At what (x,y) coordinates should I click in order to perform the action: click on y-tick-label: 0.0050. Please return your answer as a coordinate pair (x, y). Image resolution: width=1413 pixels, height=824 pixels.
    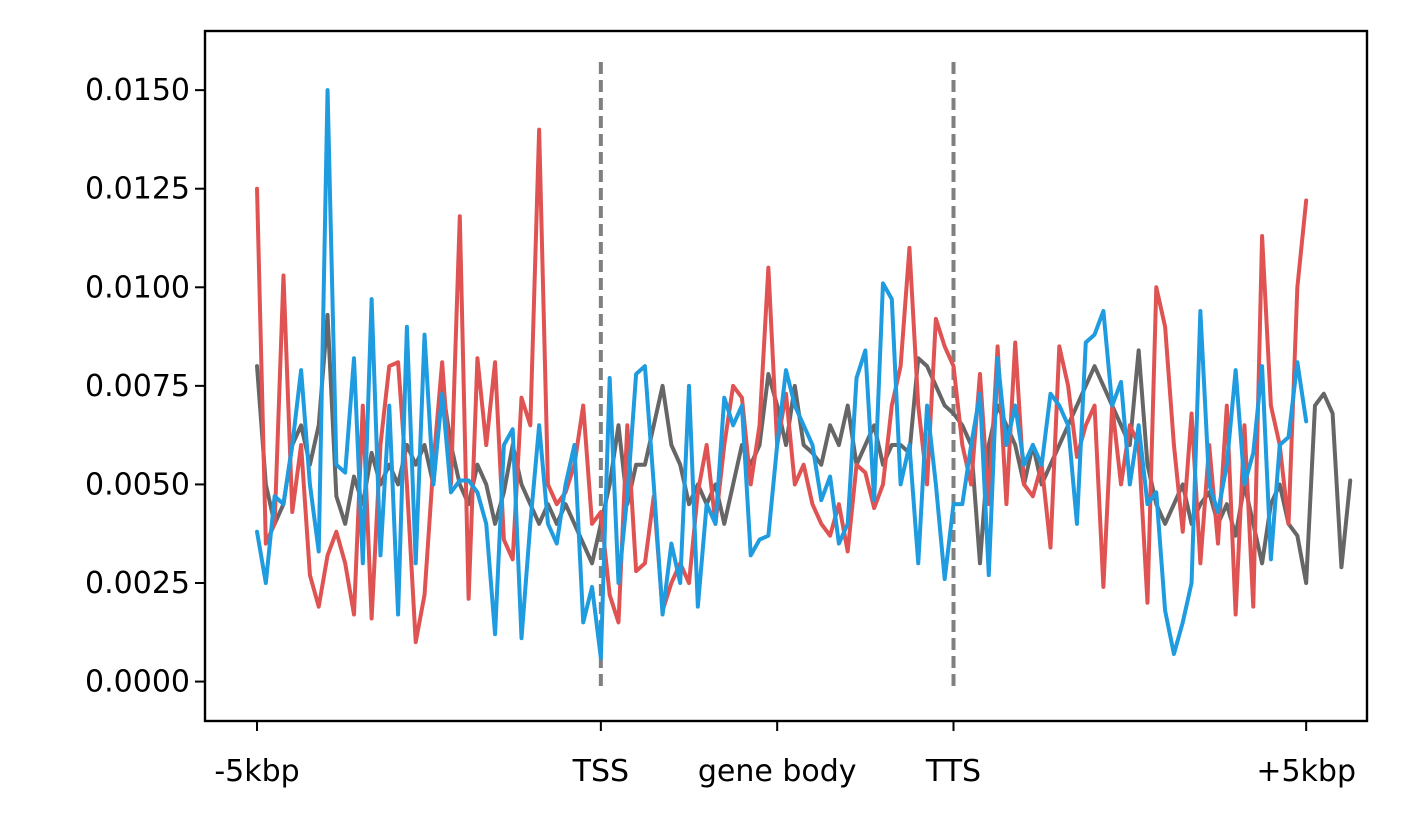
    Looking at the image, I should click on (137, 484).